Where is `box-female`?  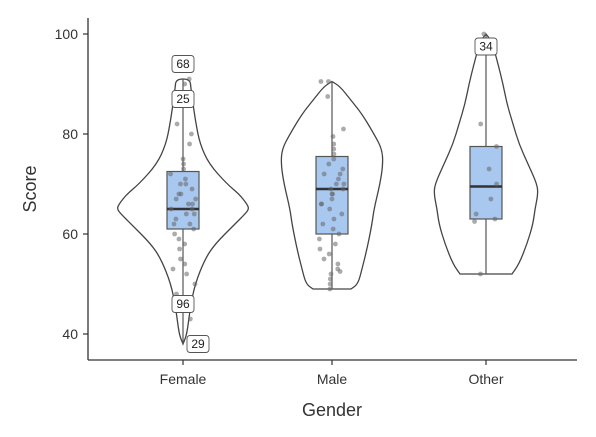 box-female is located at coordinates (183, 200).